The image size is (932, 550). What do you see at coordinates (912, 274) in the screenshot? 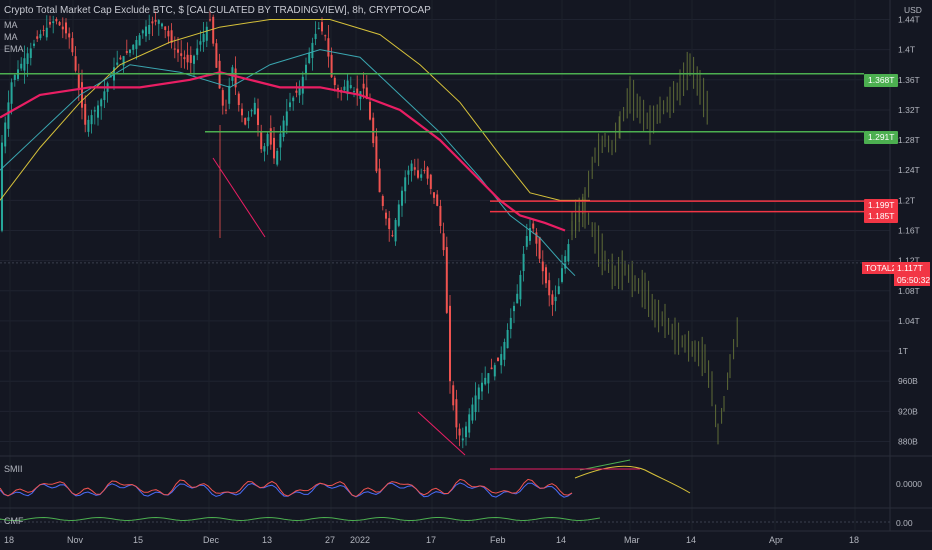
I see `last-price-tag: 1.117T 05:50:32` at bounding box center [912, 274].